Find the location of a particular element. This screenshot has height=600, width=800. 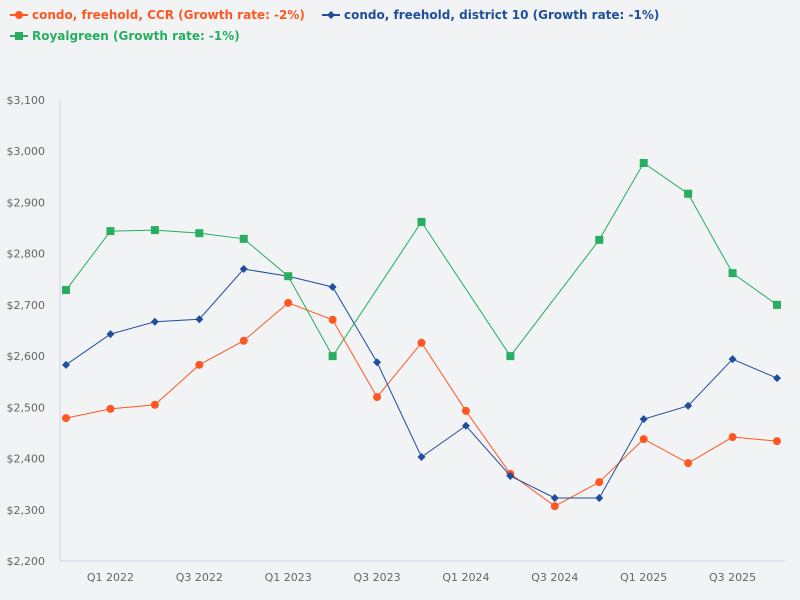

x-tick-label: Q1 2023 is located at coordinates (288, 577).